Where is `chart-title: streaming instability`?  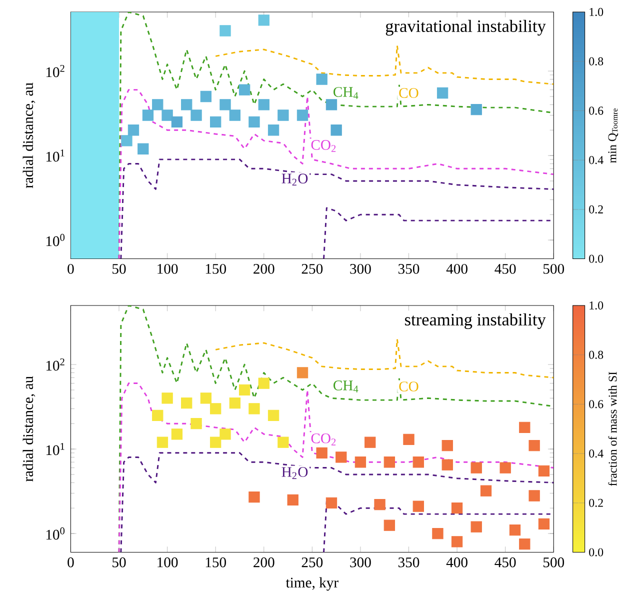 chart-title: streaming instability is located at coordinates (475, 322).